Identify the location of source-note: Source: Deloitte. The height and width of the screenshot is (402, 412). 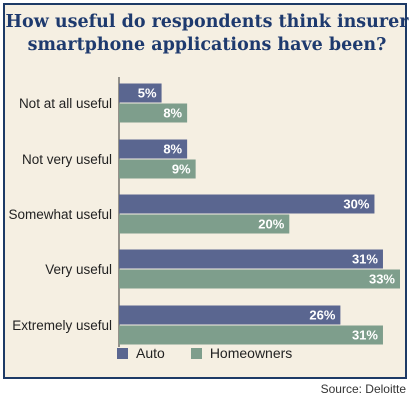
(363, 389).